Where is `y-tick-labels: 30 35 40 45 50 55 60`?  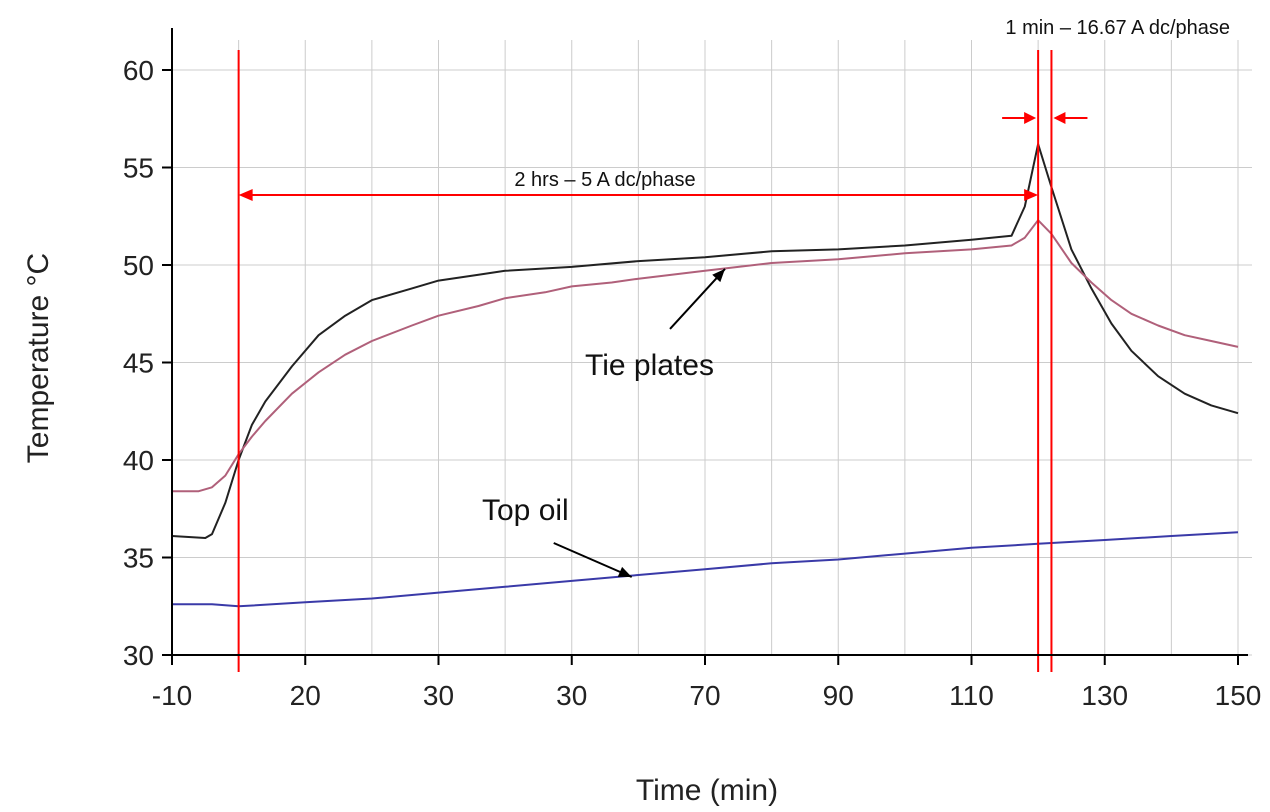 y-tick-labels: 30 35 40 45 50 55 60 is located at coordinates (138, 363).